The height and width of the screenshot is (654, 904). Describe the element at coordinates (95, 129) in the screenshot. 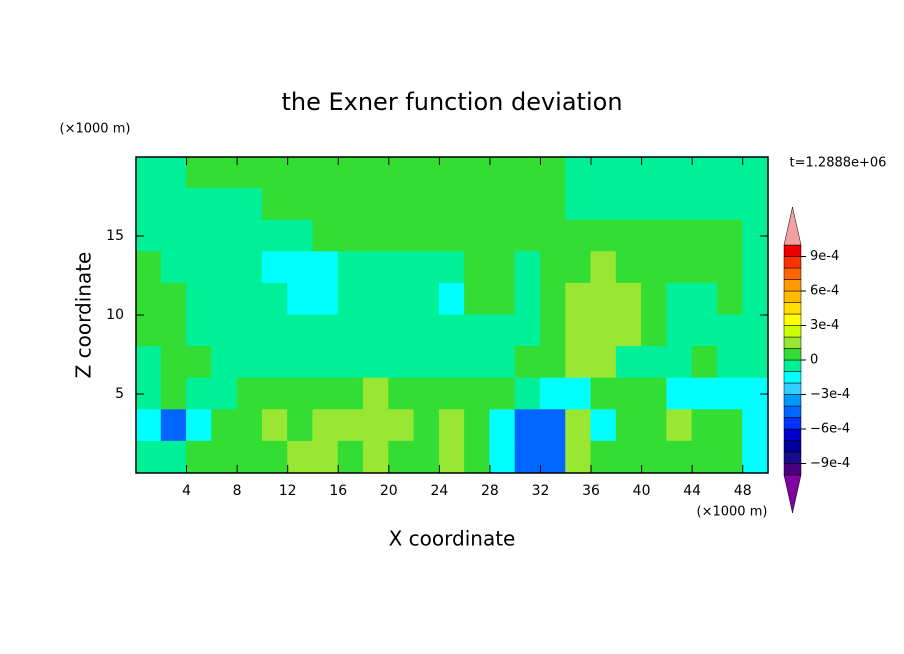

I see `y-unit: (×1000 m)` at that location.